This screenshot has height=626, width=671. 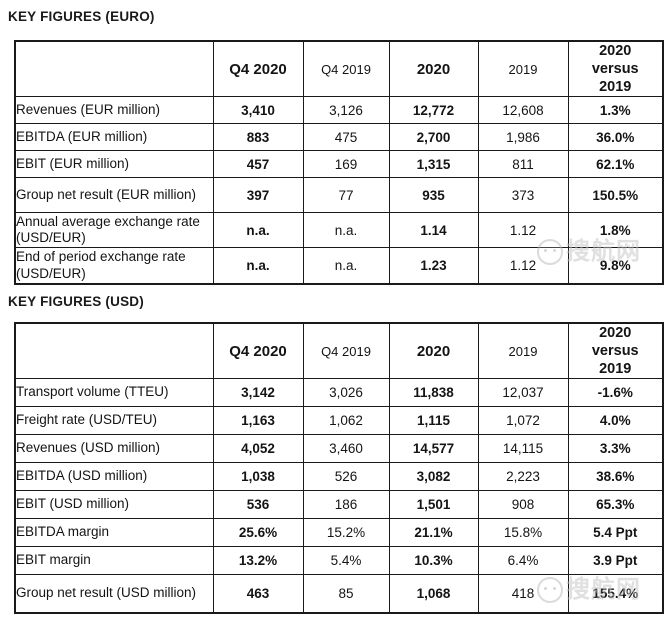 What do you see at coordinates (114, 230) in the screenshot?
I see `row-label: Annual average exchange rate (USD/EUR)` at bounding box center [114, 230].